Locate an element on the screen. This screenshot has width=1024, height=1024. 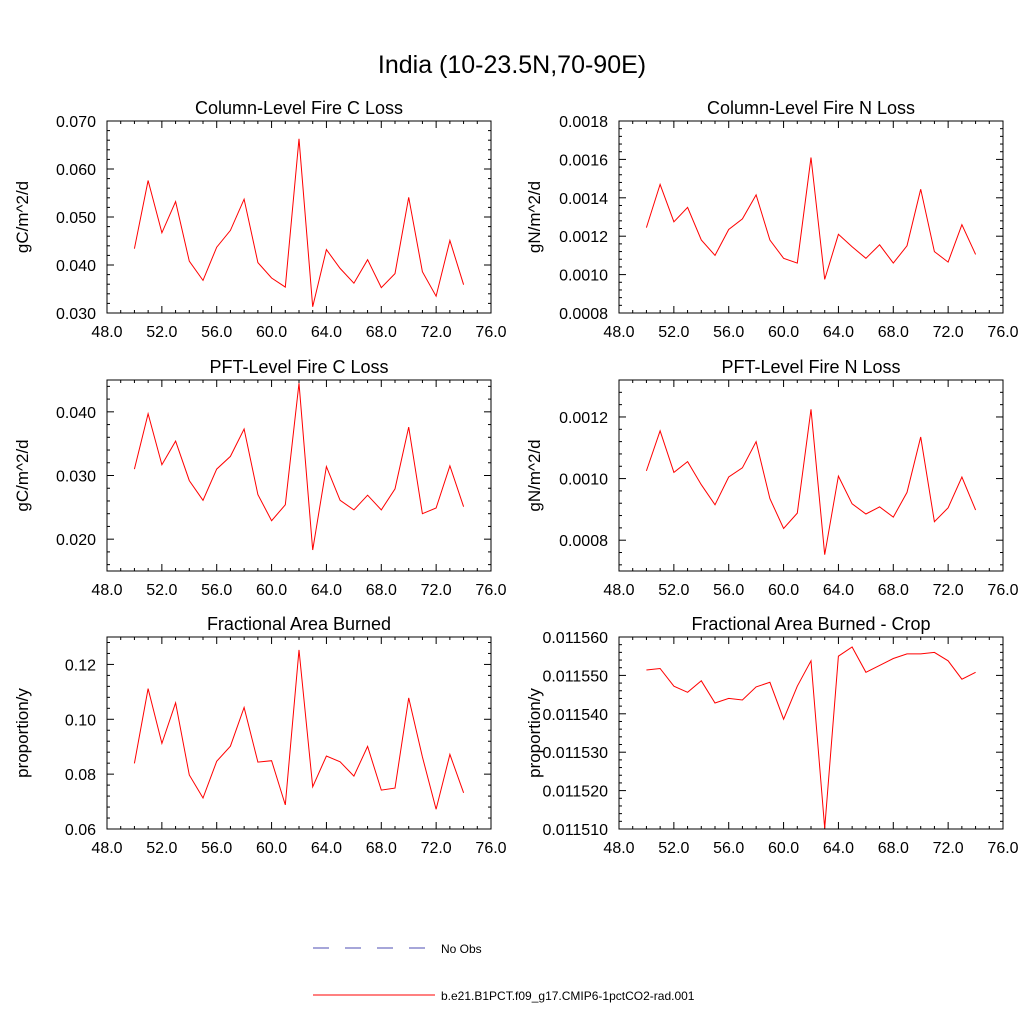
y-tick-label: 0.060 is located at coordinates (76, 170).